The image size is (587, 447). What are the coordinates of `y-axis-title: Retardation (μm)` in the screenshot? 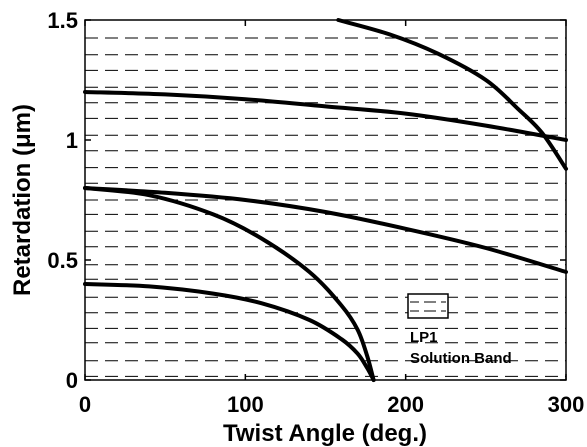 It's located at (22, 200).